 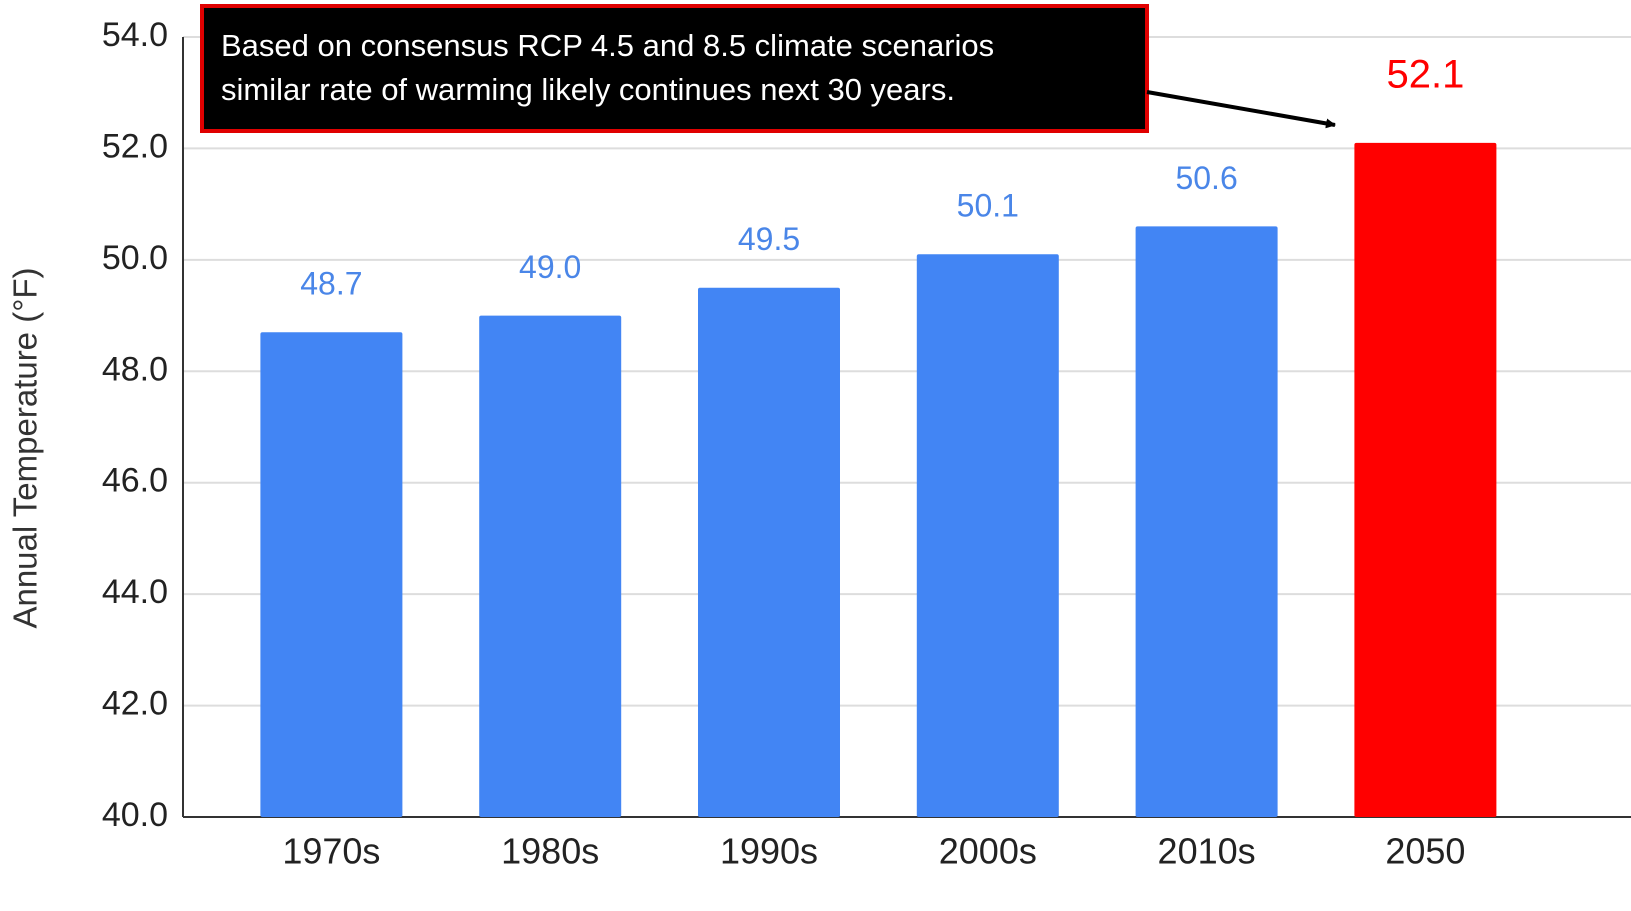 What do you see at coordinates (135, 704) in the screenshot?
I see `y-tick-label: 42.0` at bounding box center [135, 704].